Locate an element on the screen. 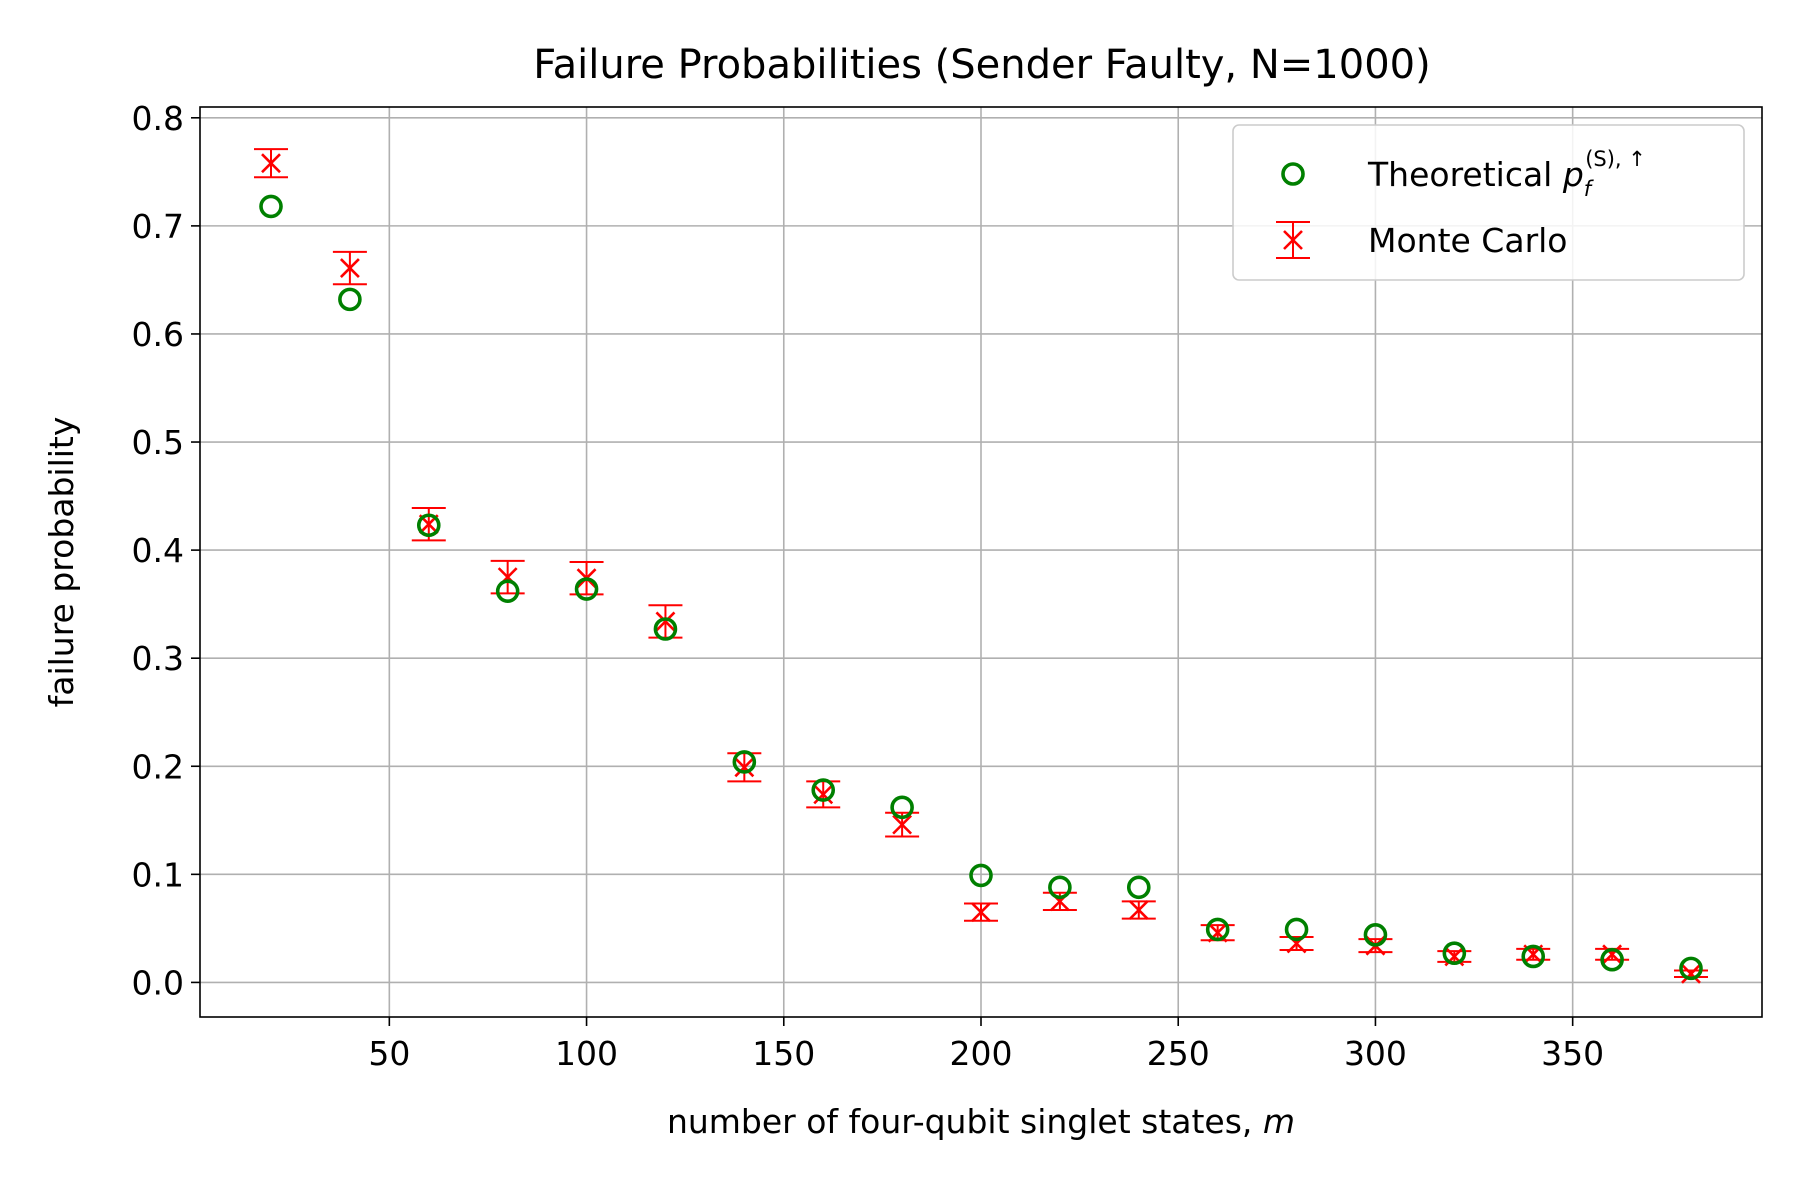  y-tick-label: 0.8 is located at coordinates (158, 118).